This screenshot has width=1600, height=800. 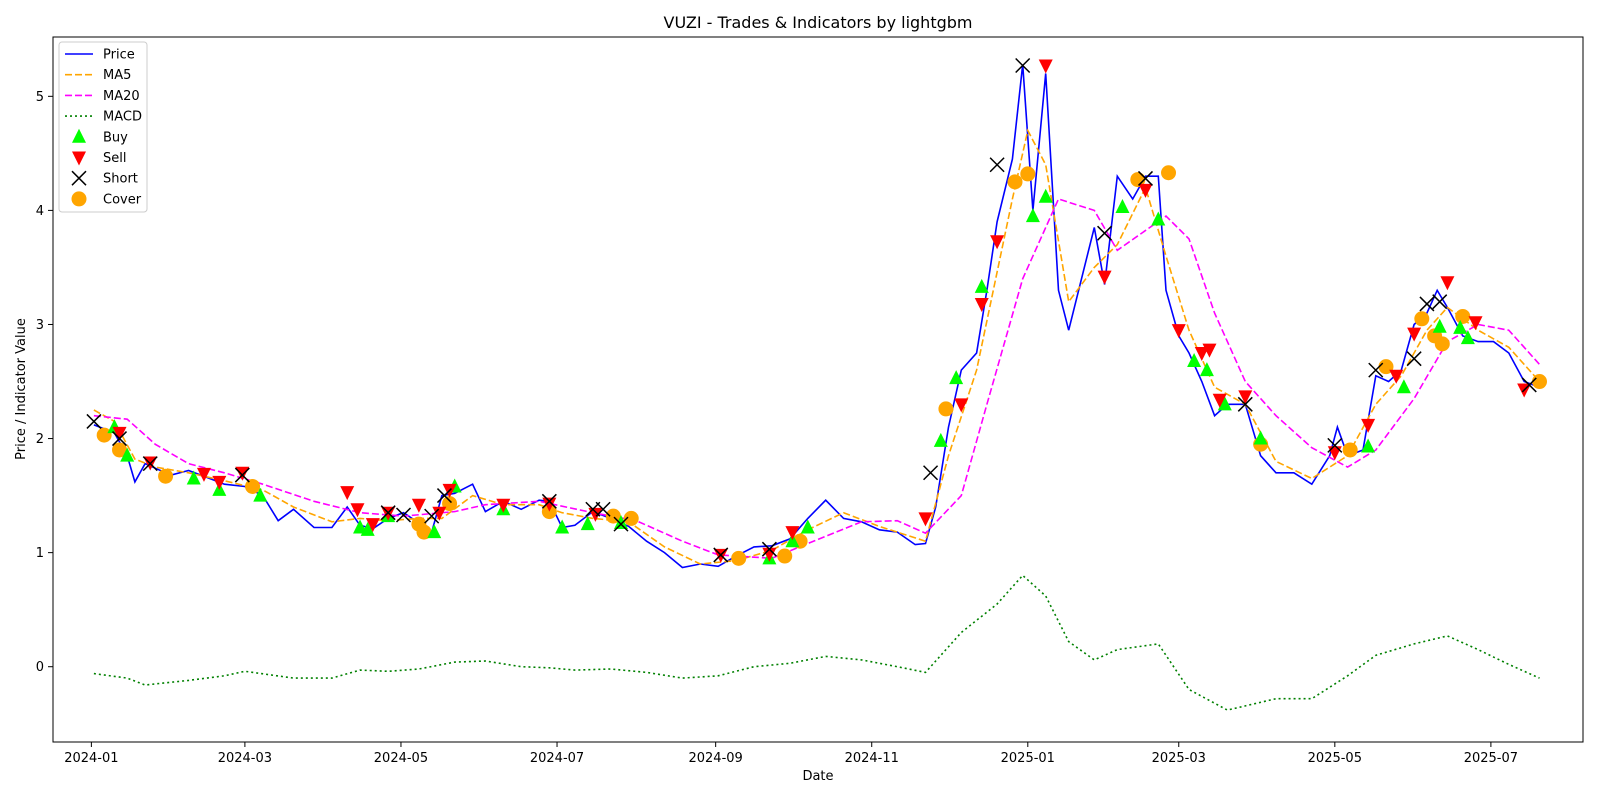 I want to click on legend-swatch-buy, so click(x=79, y=135).